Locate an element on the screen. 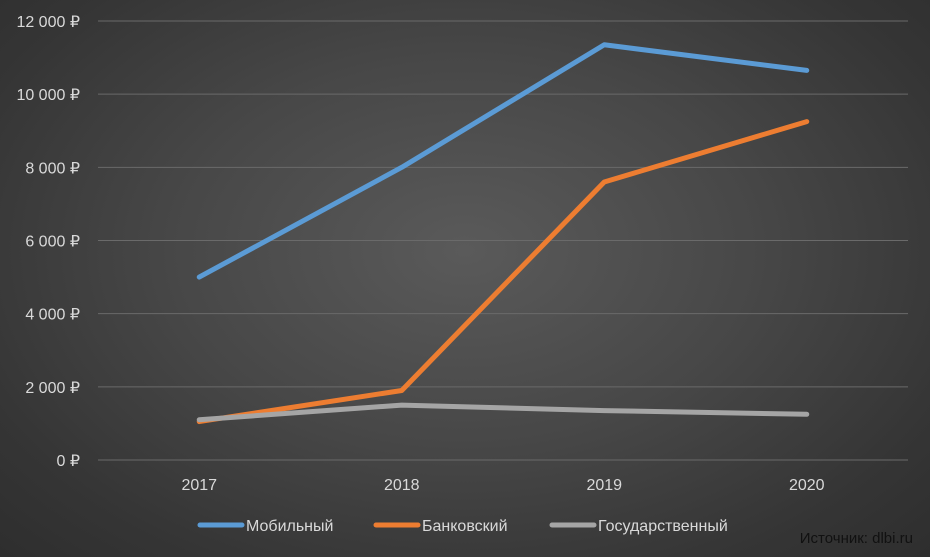 Image resolution: width=930 pixels, height=557 pixels. source-label: Источник: dlbi.ru is located at coordinates (856, 538).